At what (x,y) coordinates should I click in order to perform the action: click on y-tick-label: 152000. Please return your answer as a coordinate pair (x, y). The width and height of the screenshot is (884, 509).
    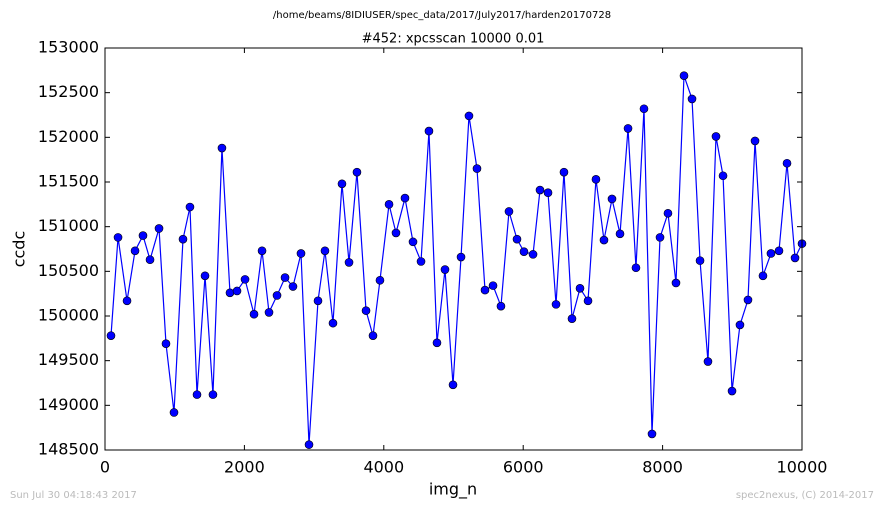
    Looking at the image, I should click on (68, 136).